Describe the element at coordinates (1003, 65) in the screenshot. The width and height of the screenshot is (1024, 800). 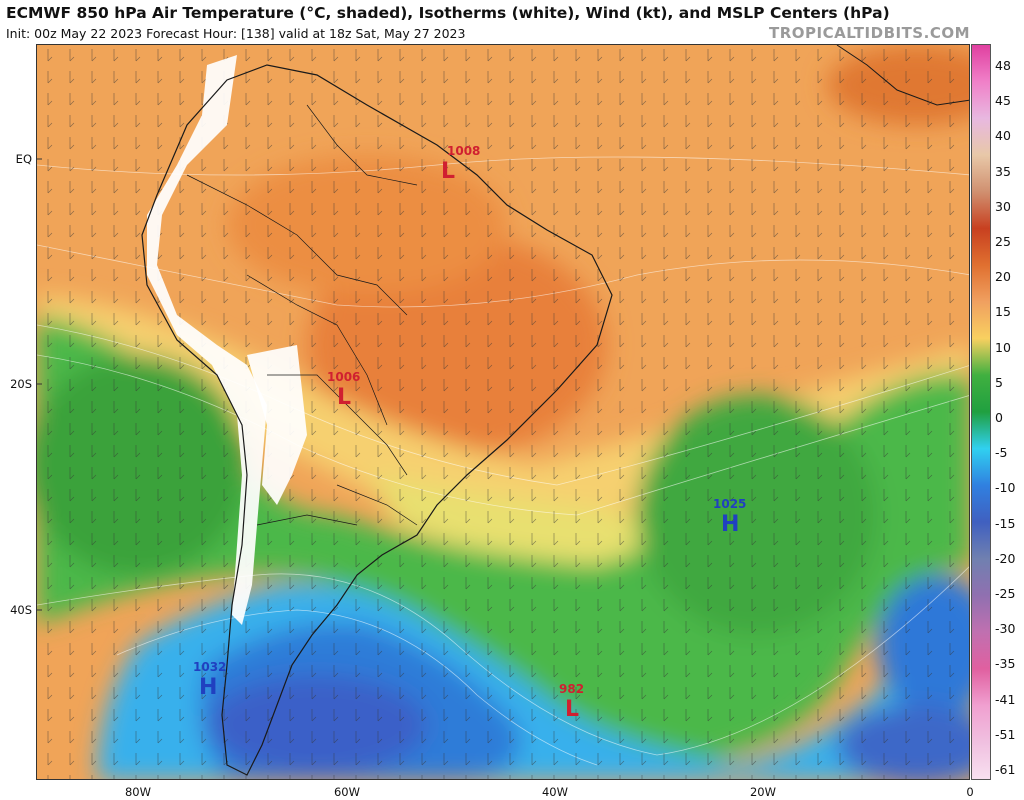
I see `colorbar-label: 48` at that location.